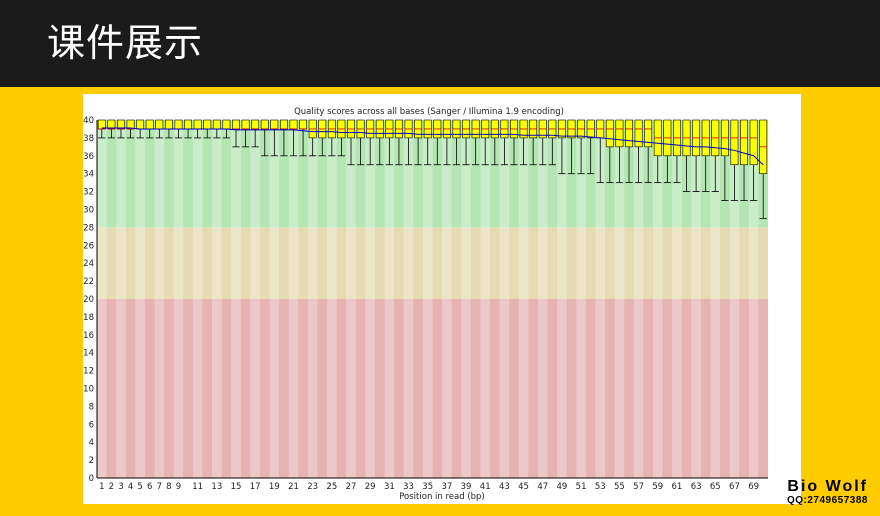 The height and width of the screenshot is (516, 880). Describe the element at coordinates (638, 487) in the screenshot. I see `x-tick-label: 57` at that location.